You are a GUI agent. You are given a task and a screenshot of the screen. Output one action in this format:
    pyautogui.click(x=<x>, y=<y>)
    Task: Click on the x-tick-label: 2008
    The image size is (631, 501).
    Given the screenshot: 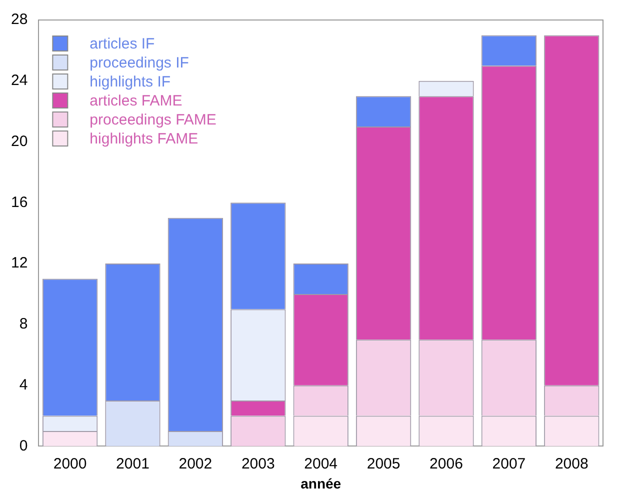 What is the action you would take?
    pyautogui.click(x=571, y=463)
    